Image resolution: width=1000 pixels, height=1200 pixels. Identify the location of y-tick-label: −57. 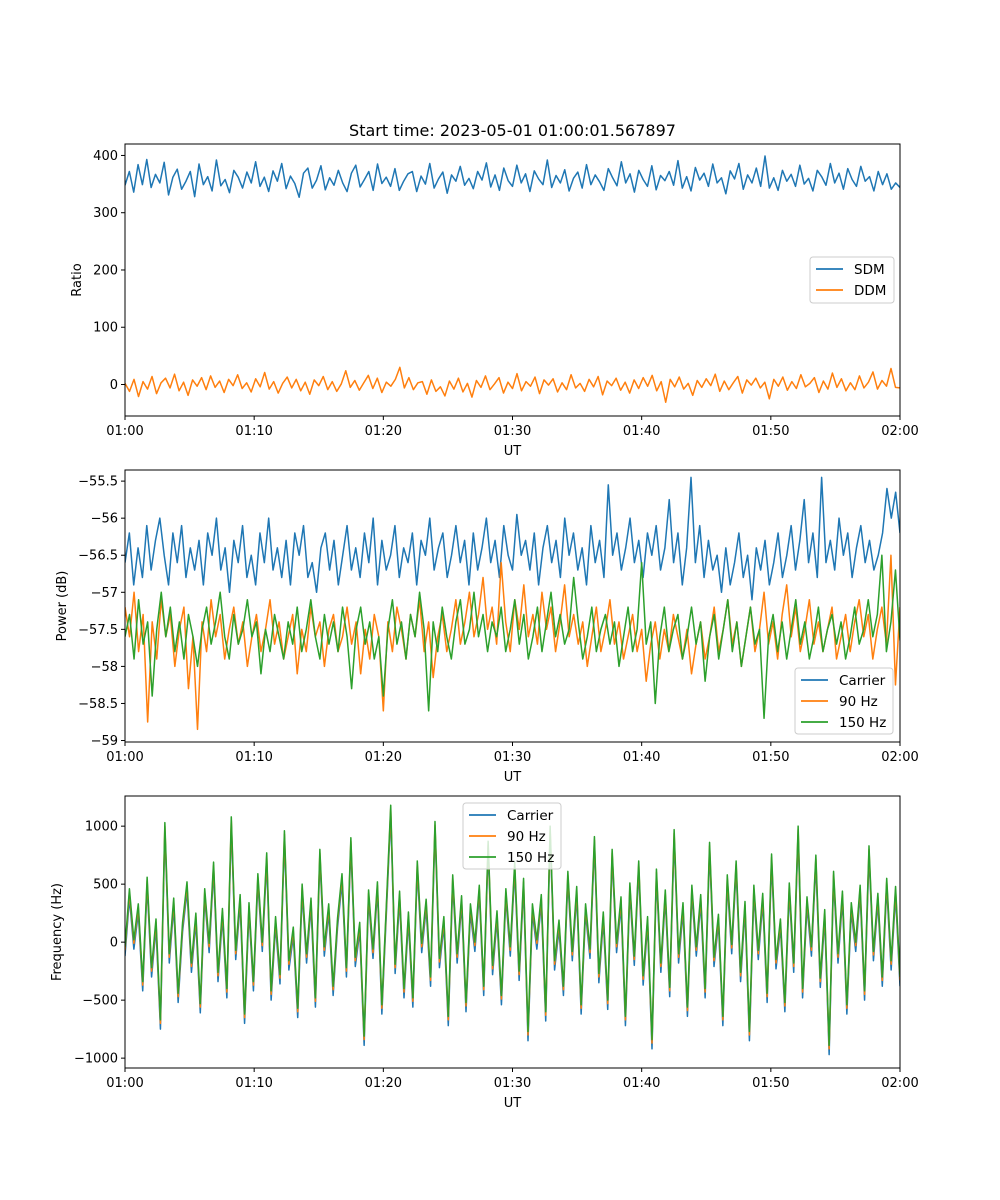
(104, 593).